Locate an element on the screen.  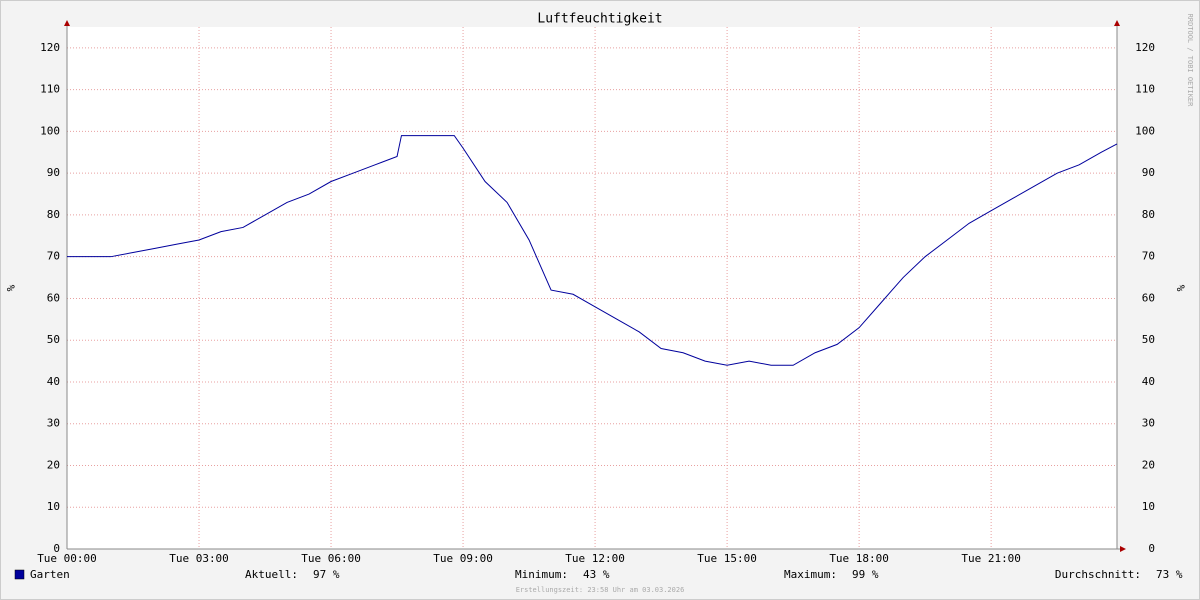
y2-tick-label: 110 is located at coordinates (1145, 89).